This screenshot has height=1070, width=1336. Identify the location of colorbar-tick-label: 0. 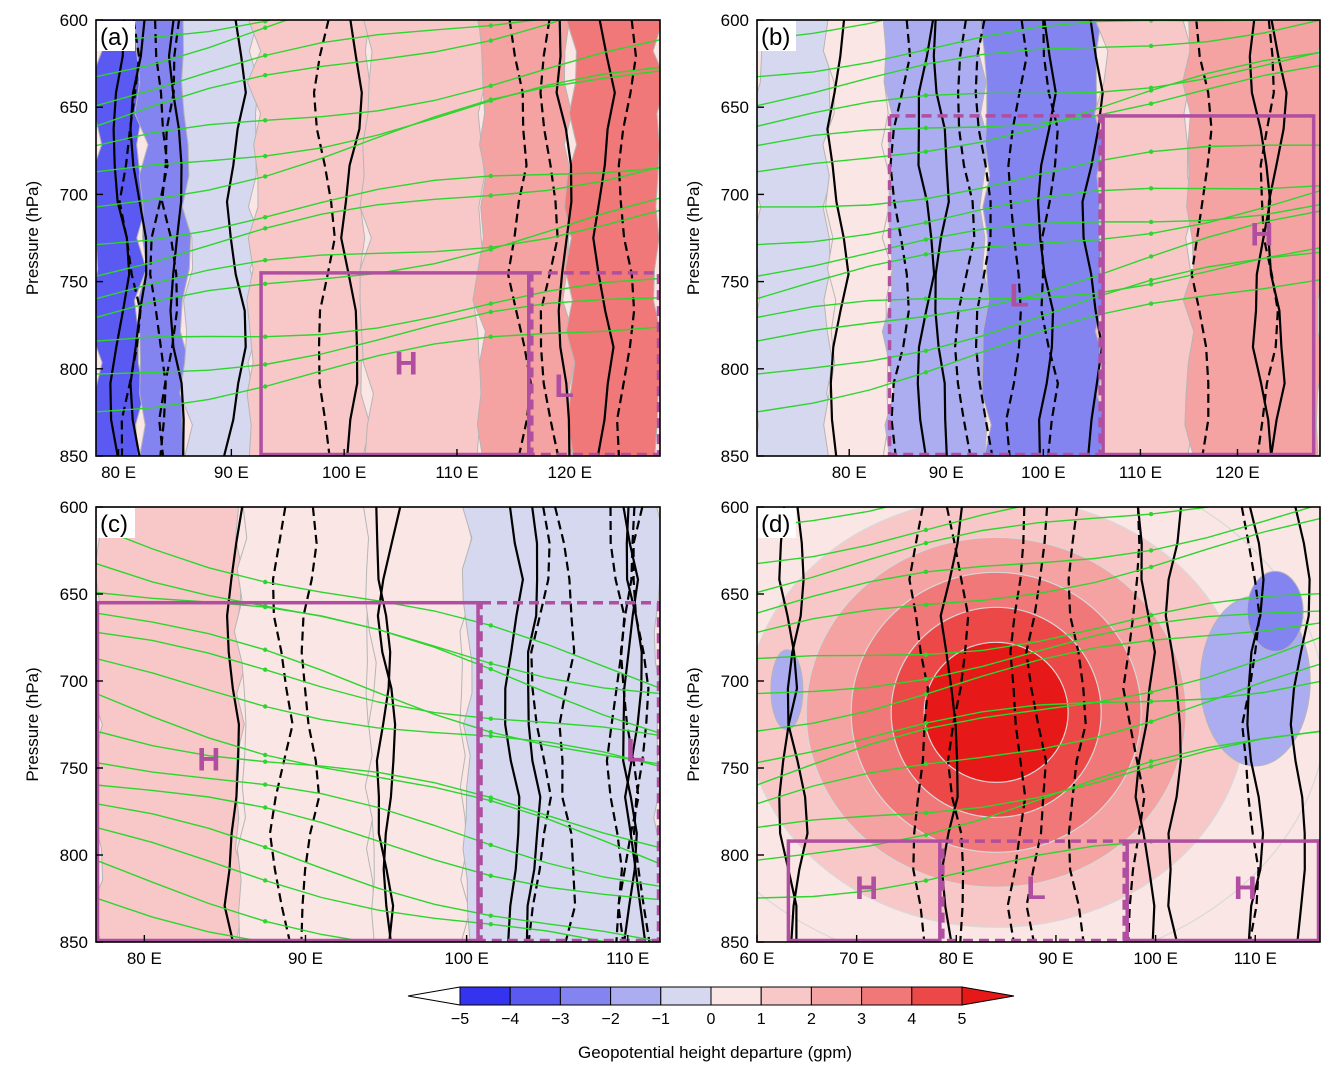
(711, 1019).